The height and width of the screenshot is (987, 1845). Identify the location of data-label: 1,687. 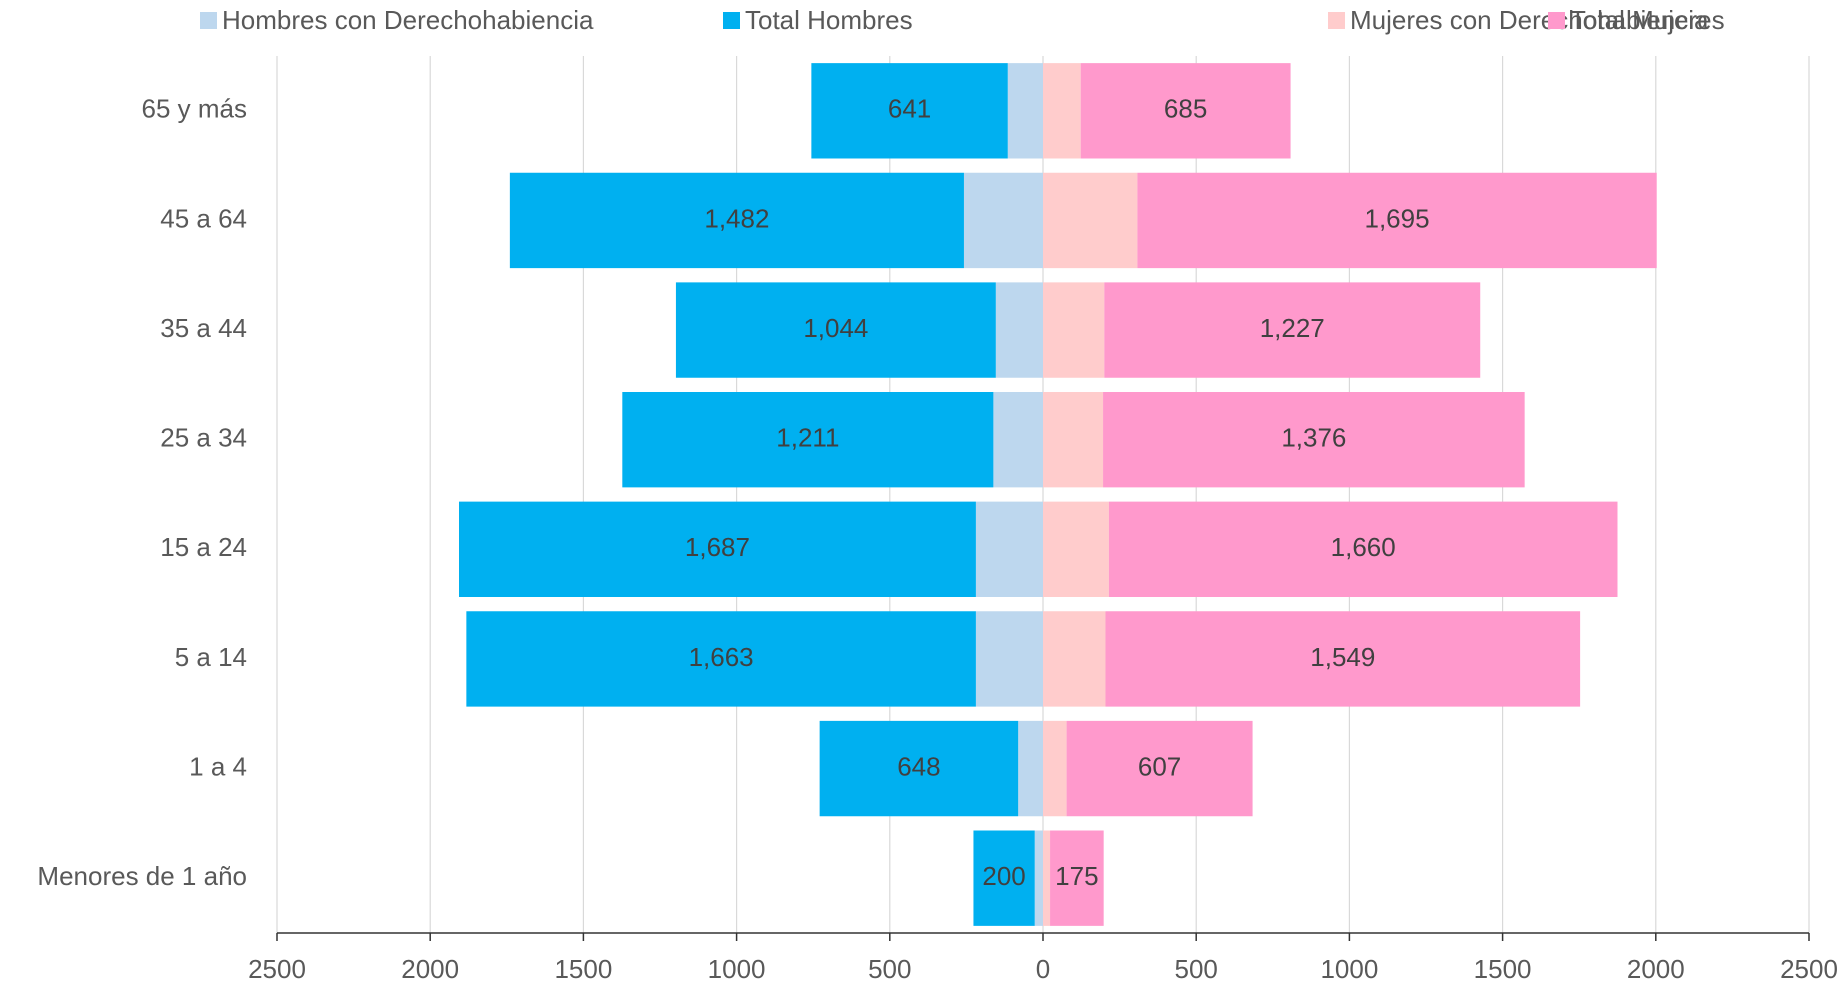
(717, 547).